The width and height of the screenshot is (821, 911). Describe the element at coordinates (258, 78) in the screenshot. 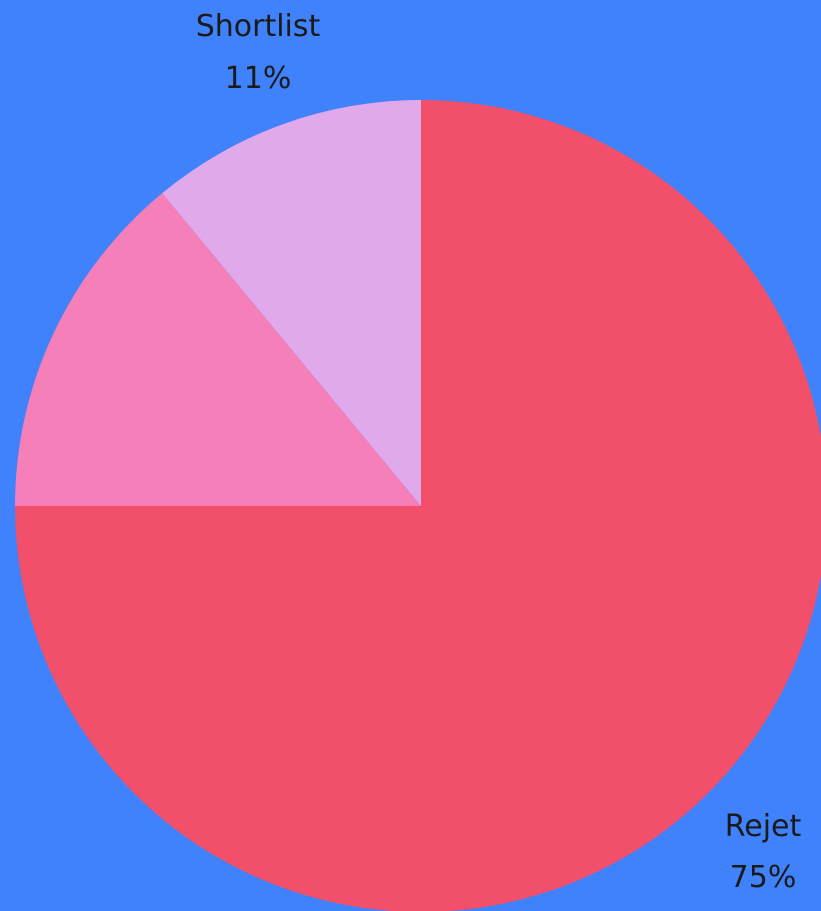

I see `slice-label-shortlist-value: 11%` at that location.